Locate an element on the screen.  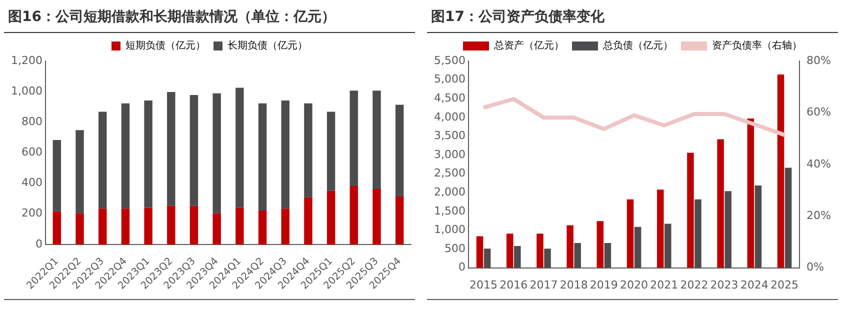
x-tick-label: 2018 is located at coordinates (574, 285).